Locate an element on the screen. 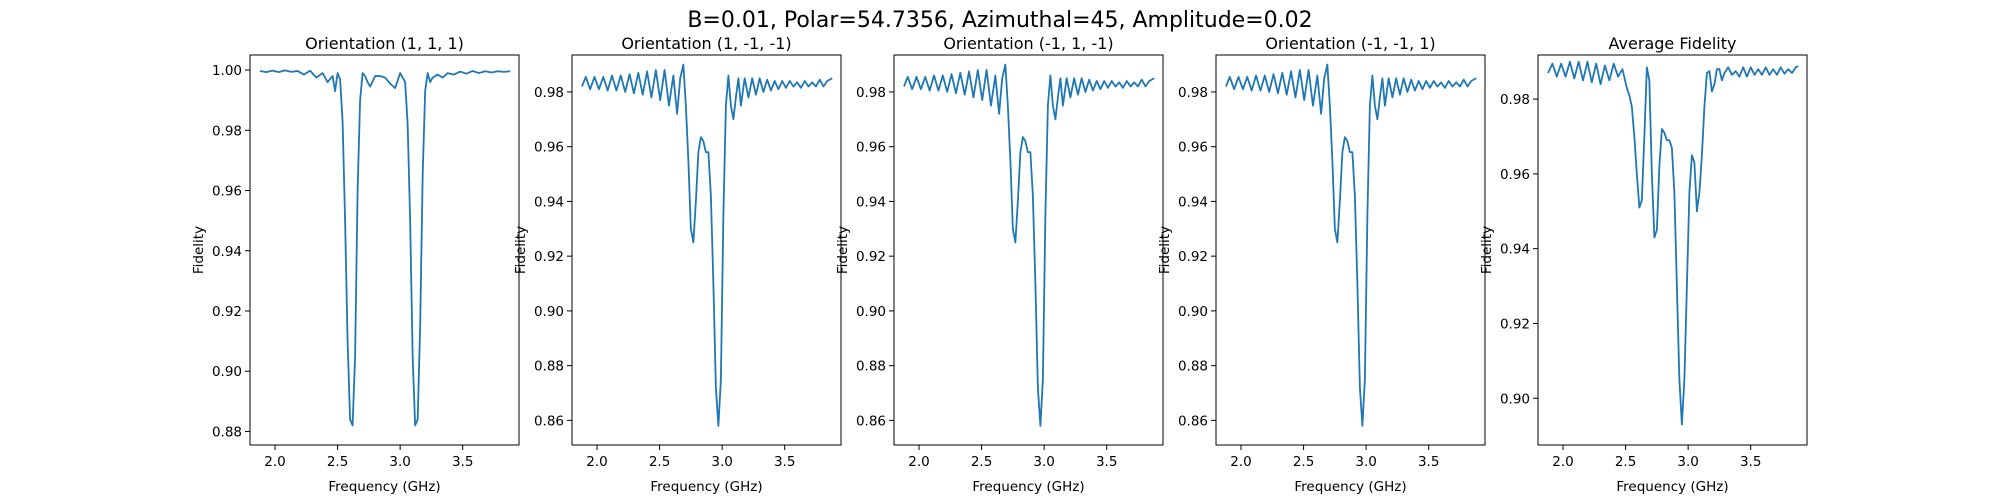 The width and height of the screenshot is (2000, 500). subplot-title: Orientation (-1, 1, -1) is located at coordinates (1028, 43).